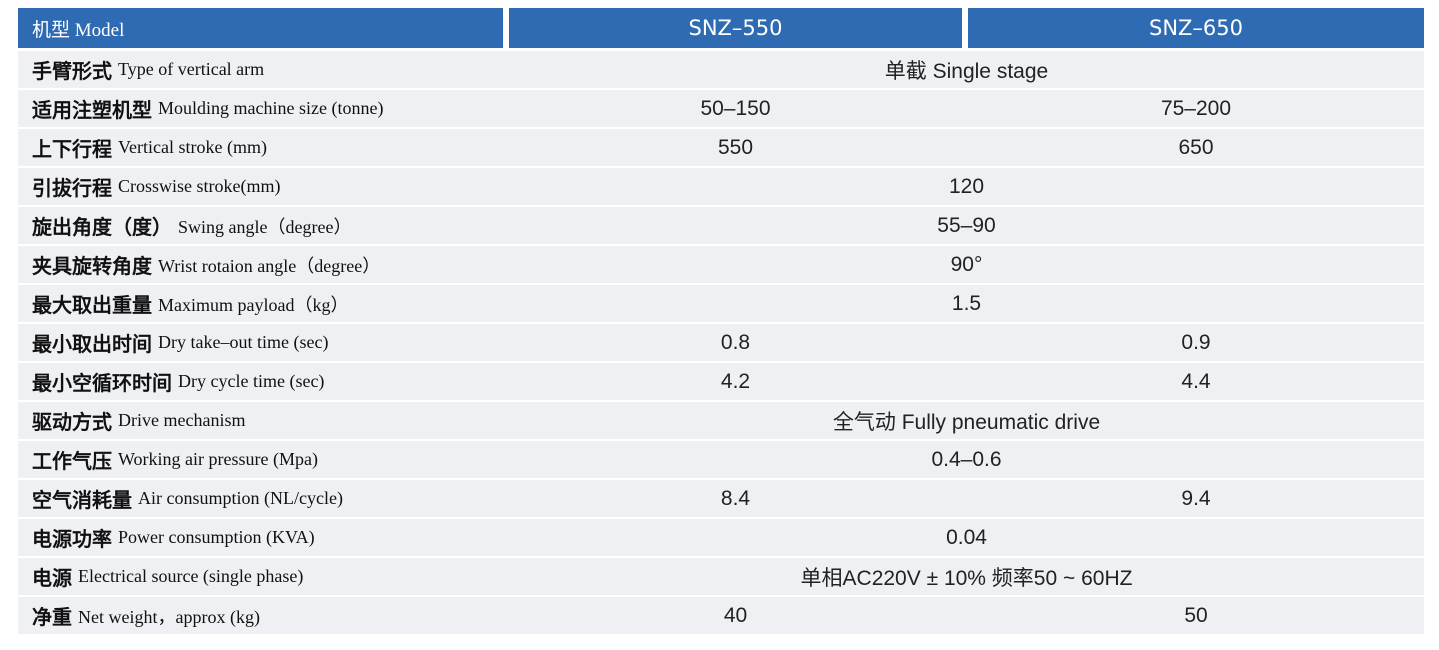  Describe the element at coordinates (966, 422) in the screenshot. I see `value-cell: 全气动 Fully pneumatic drive` at that location.